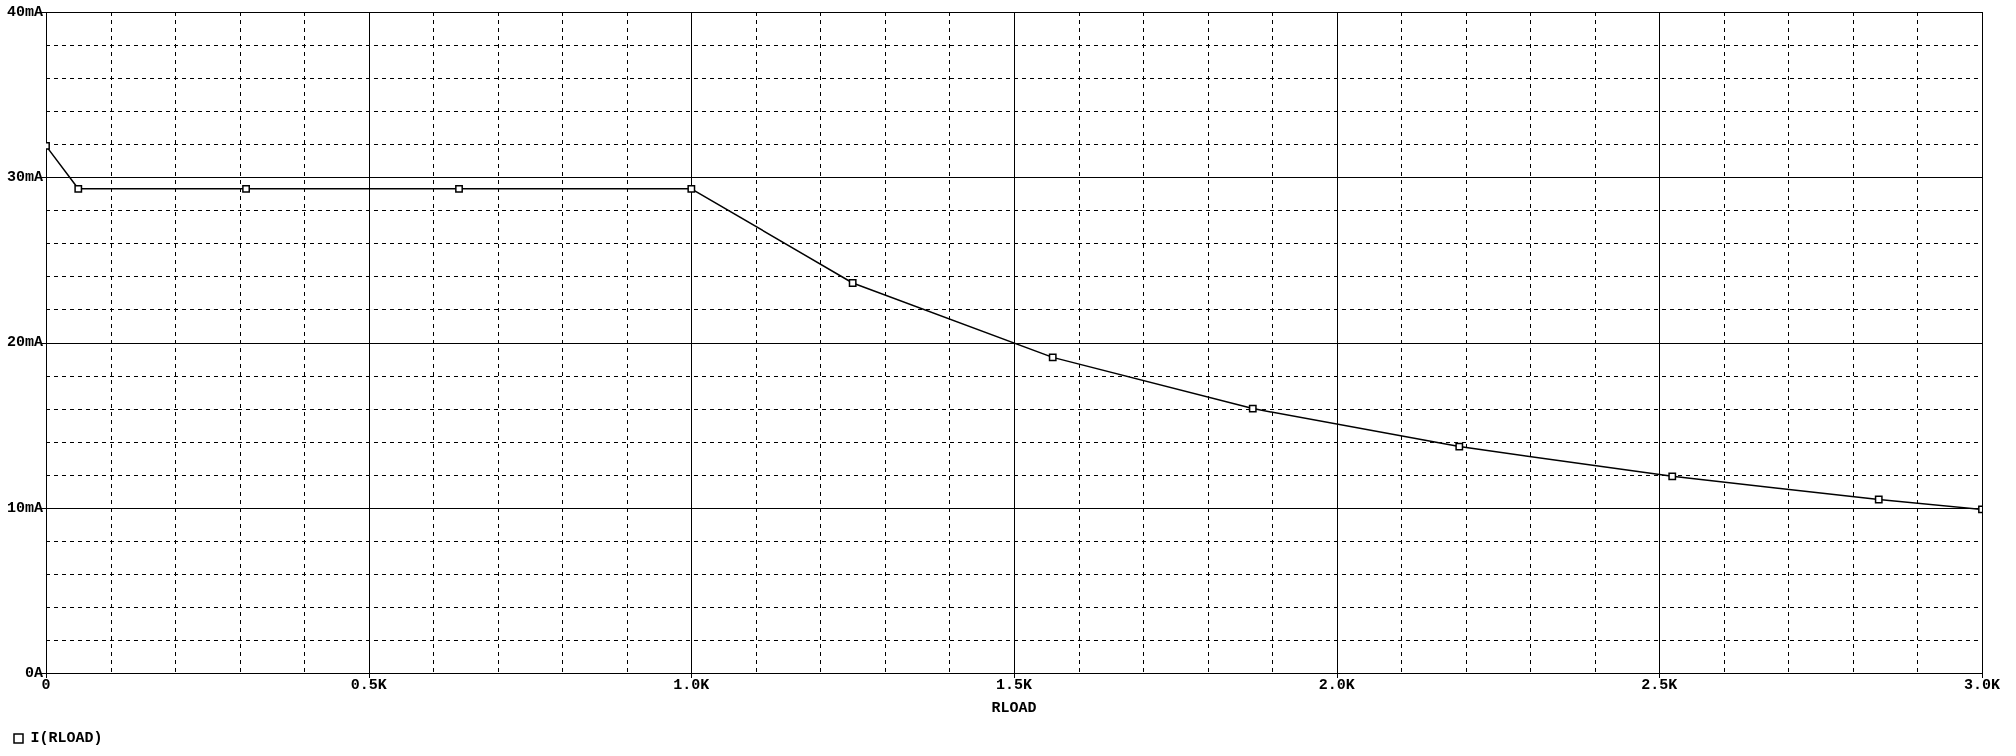 This screenshot has height=756, width=2016. What do you see at coordinates (1659, 685) in the screenshot?
I see `x-tick-label: 2.5K` at bounding box center [1659, 685].